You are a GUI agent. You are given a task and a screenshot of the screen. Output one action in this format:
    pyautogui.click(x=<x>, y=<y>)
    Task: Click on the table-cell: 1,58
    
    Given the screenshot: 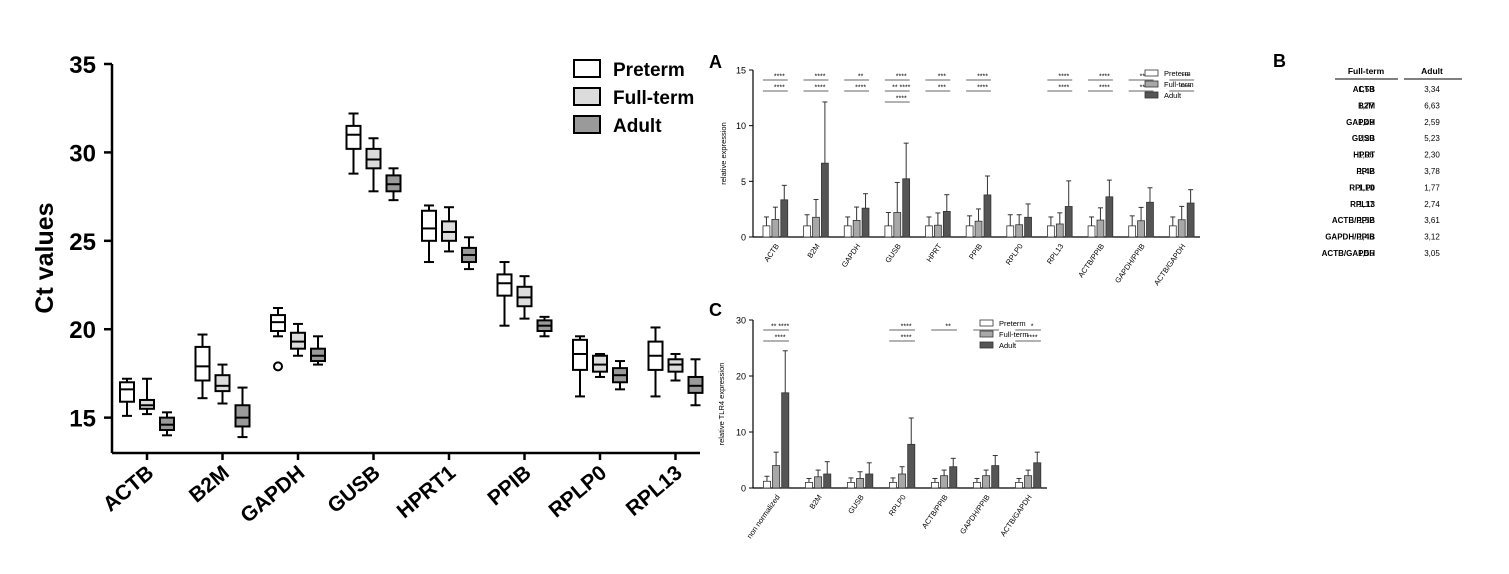 What is the action you would take?
    pyautogui.click(x=1366, y=89)
    